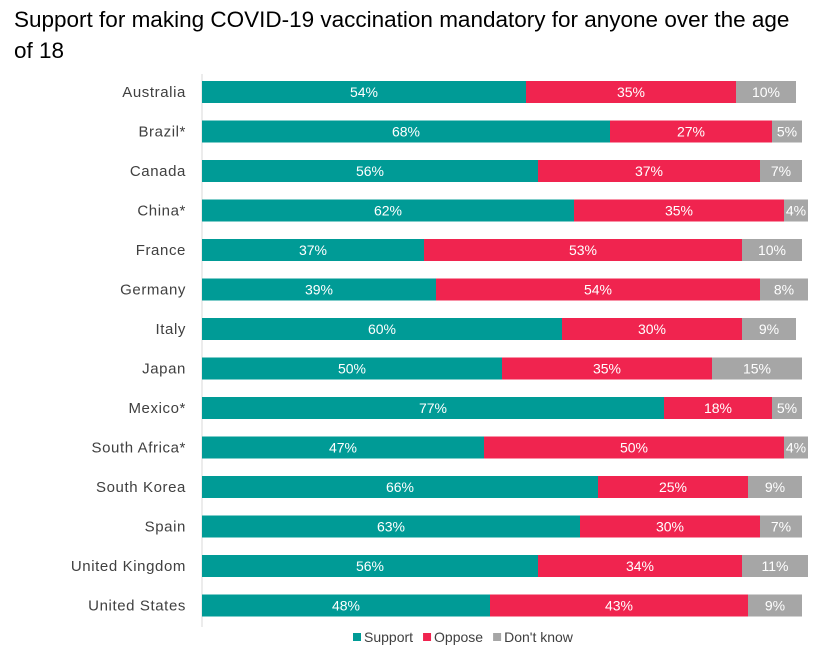  I want to click on data-label: 10%, so click(766, 92).